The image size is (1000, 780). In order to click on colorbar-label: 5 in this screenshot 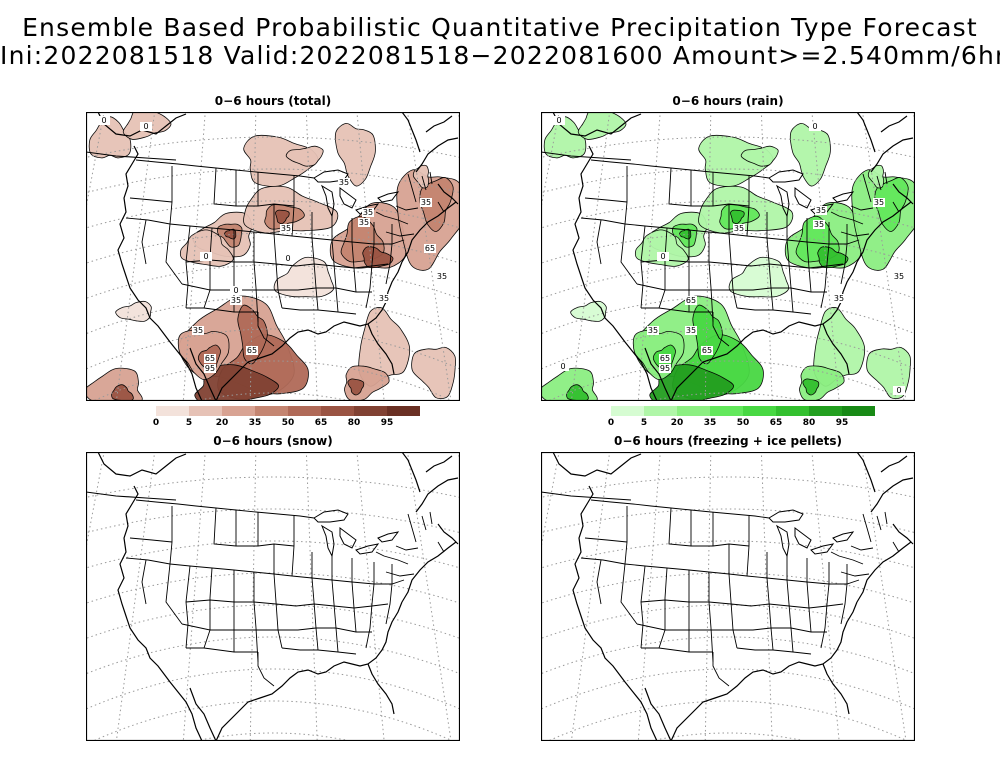, I will do `click(189, 423)`.